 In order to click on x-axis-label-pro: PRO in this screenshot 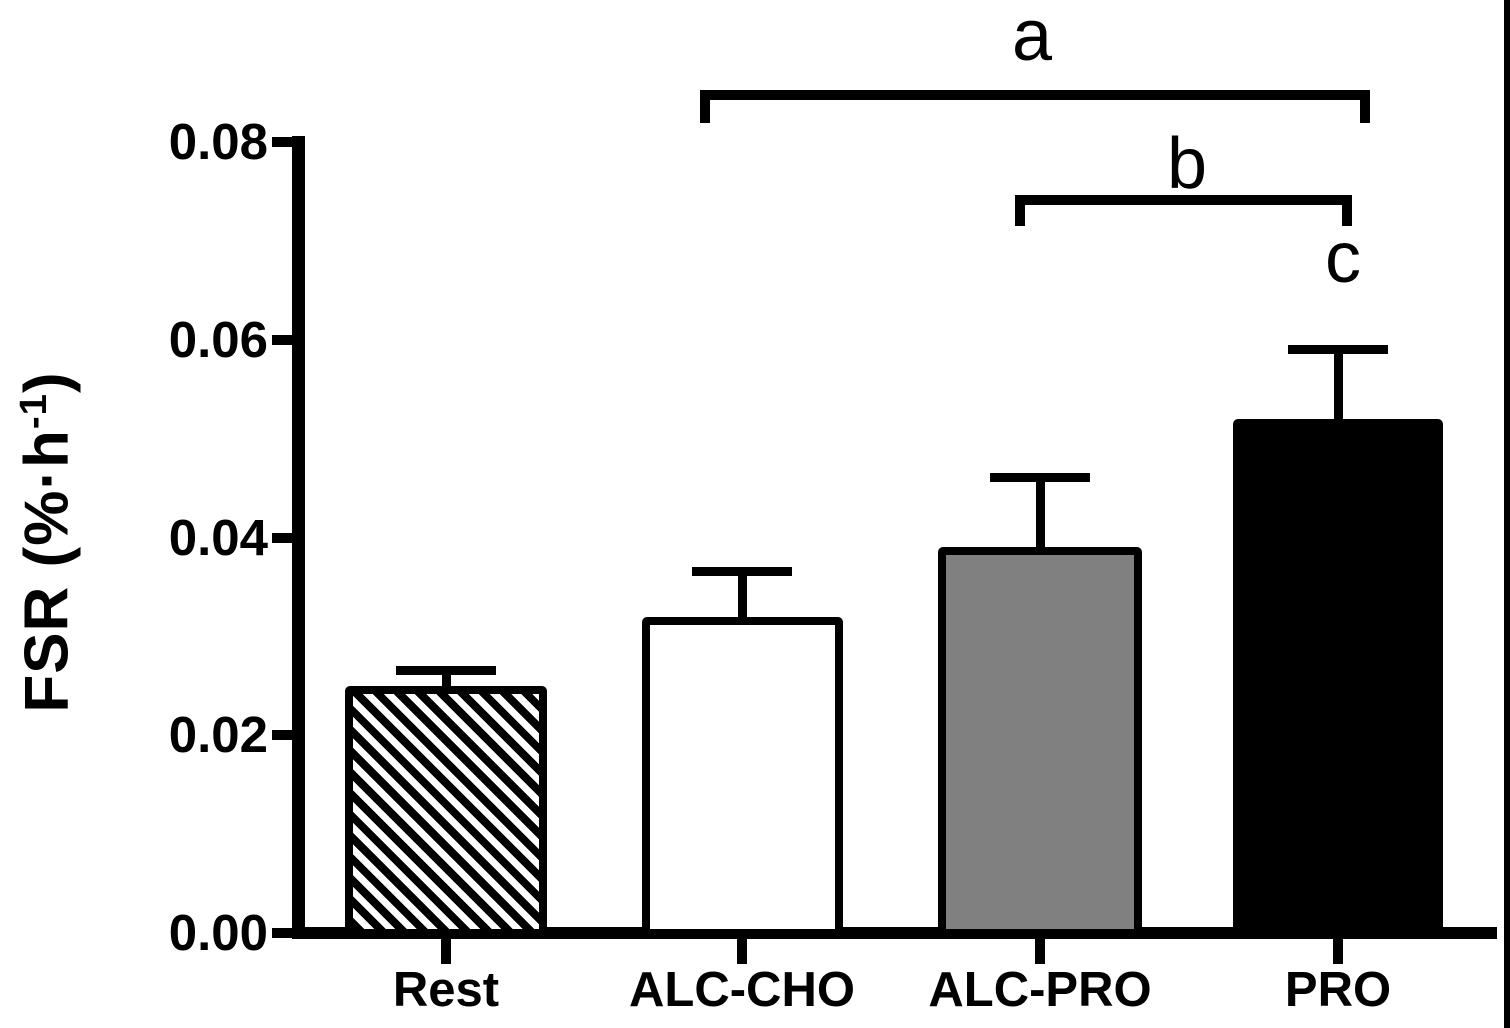, I will do `click(1338, 990)`.